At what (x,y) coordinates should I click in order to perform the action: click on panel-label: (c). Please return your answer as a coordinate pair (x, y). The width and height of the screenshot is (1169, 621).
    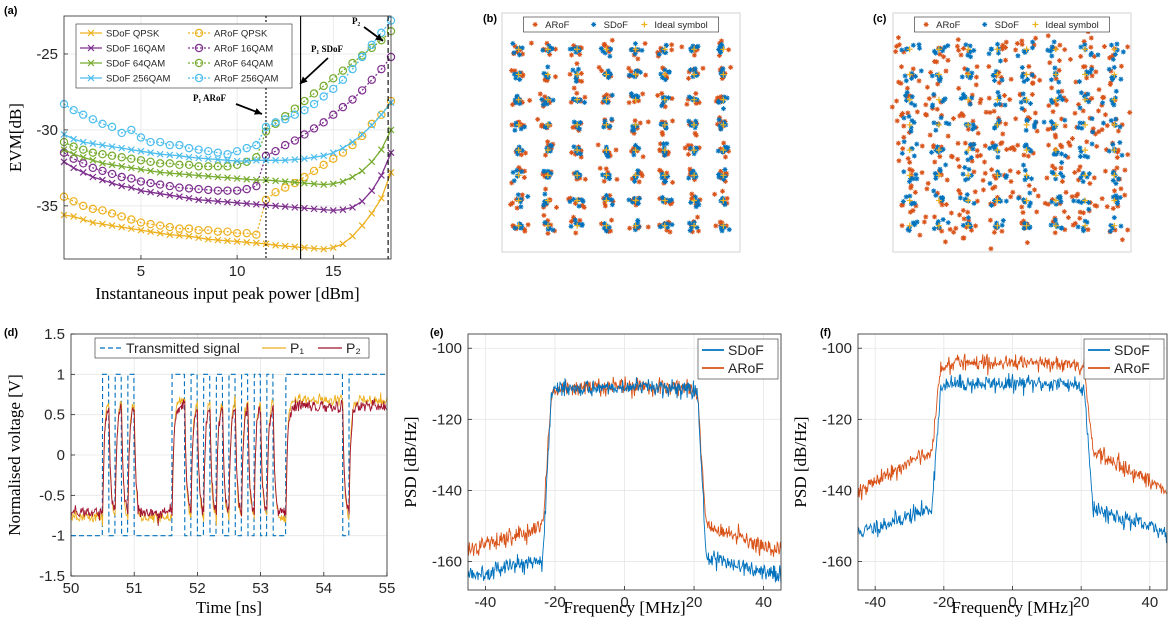
    Looking at the image, I should click on (880, 19).